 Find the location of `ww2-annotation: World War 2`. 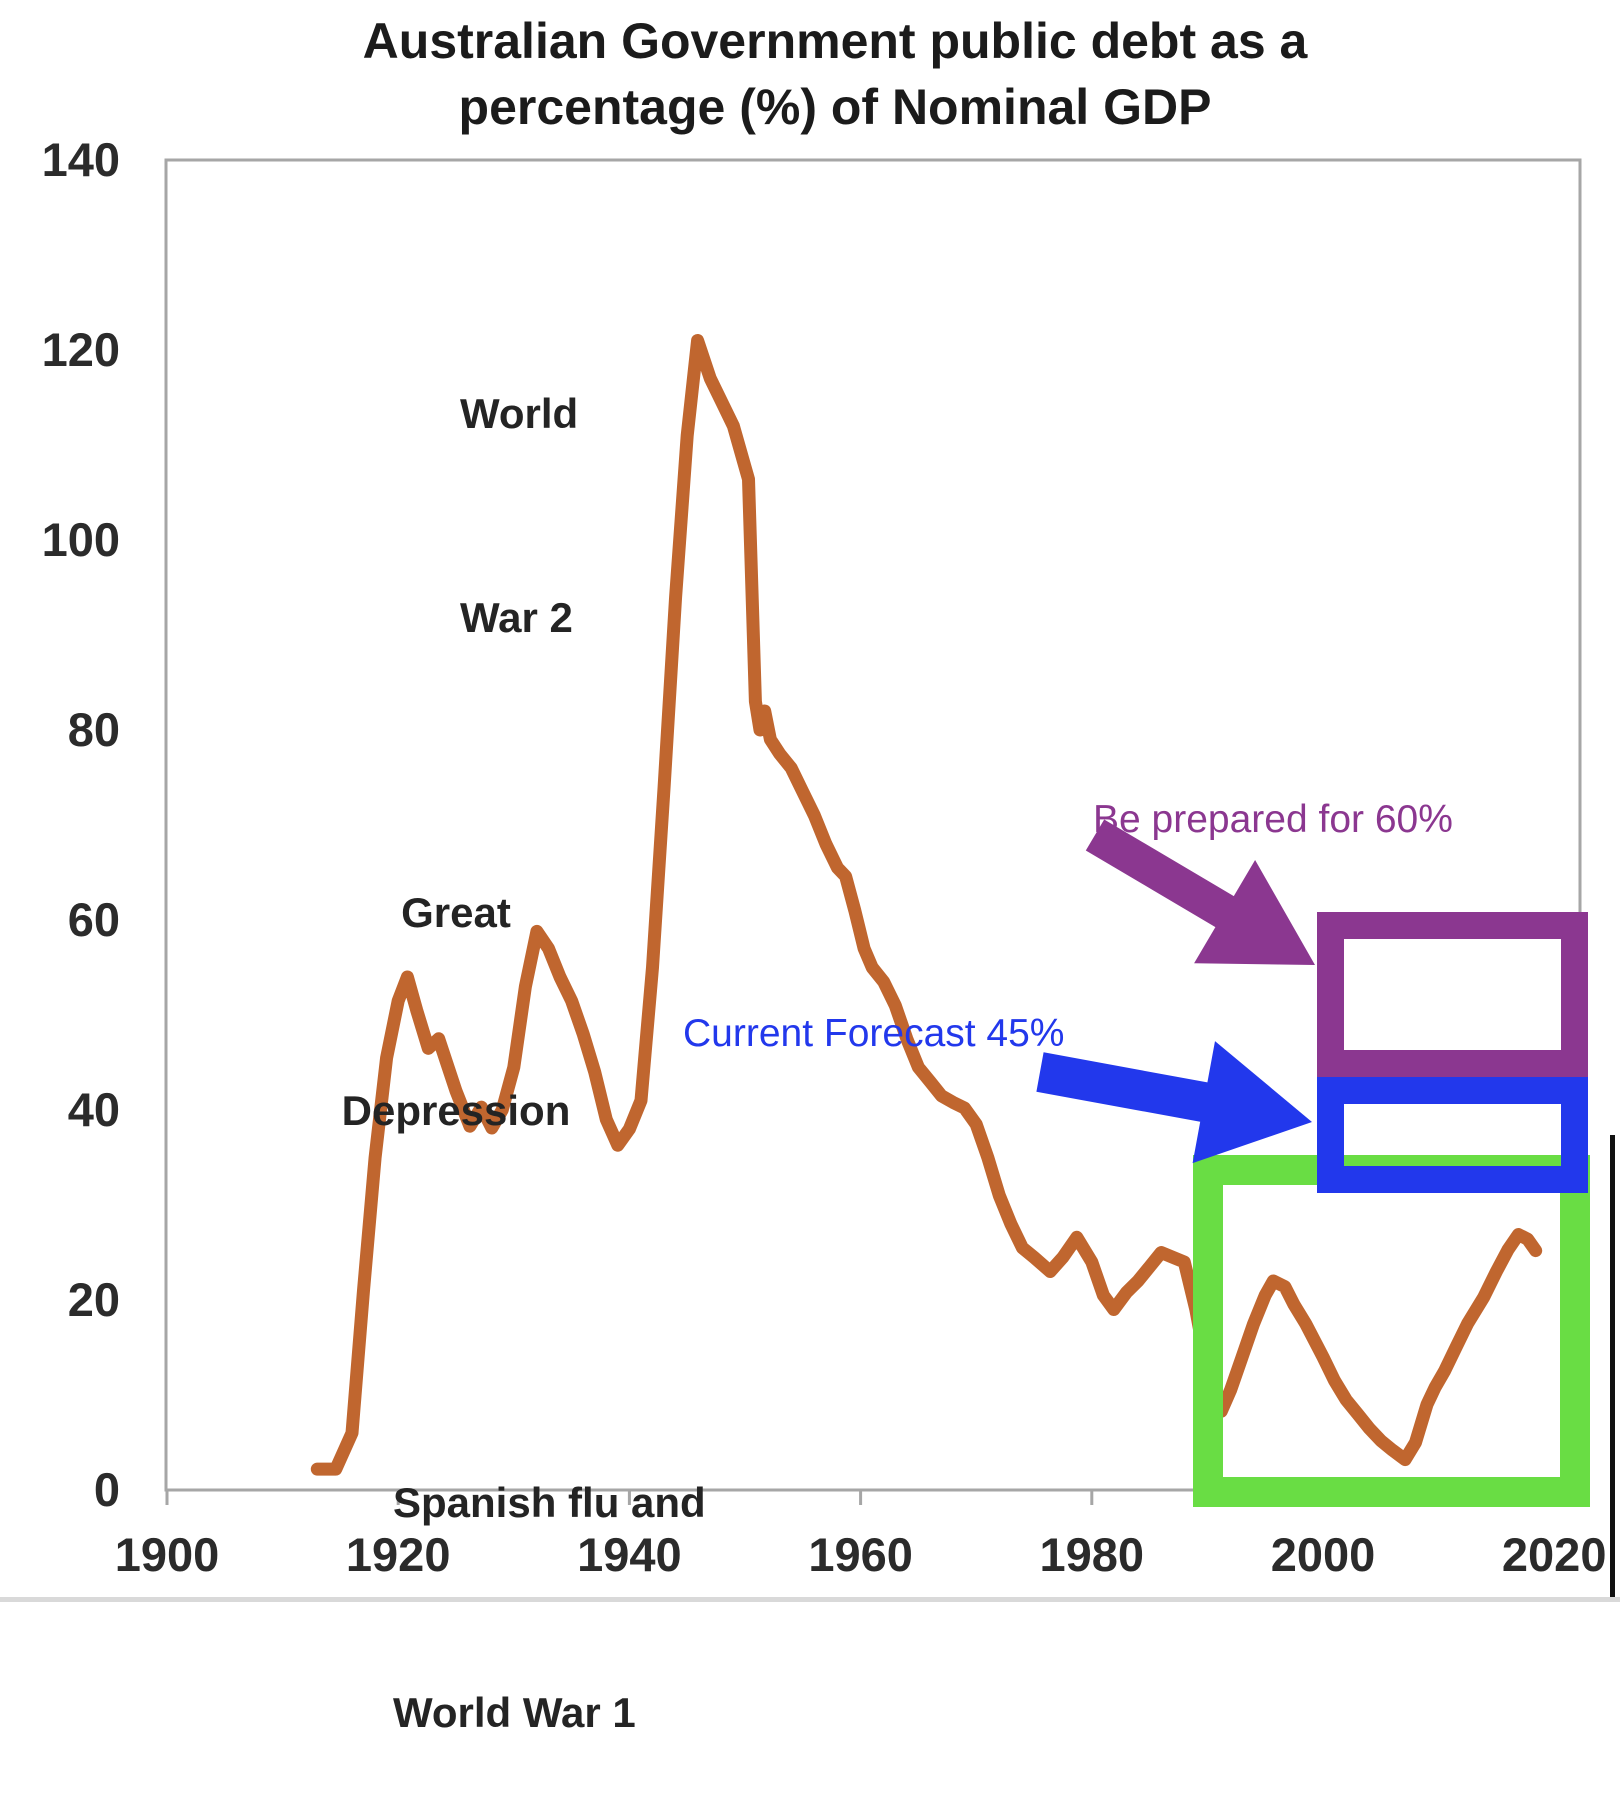

ww2-annotation: World War 2 is located at coordinates (519, 482).